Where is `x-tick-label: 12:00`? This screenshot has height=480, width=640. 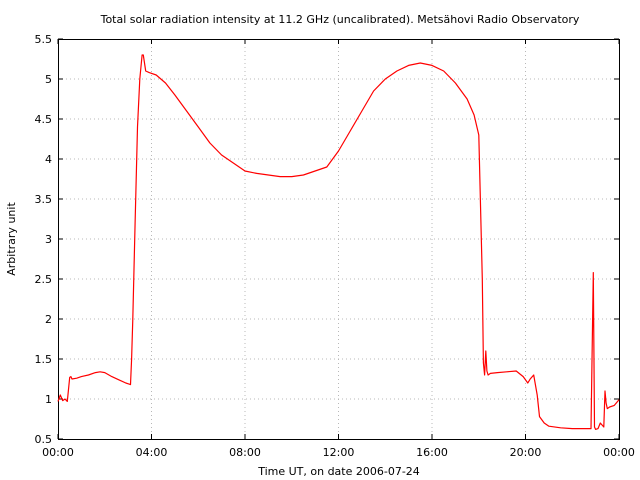 x-tick-label: 12:00 is located at coordinates (339, 452).